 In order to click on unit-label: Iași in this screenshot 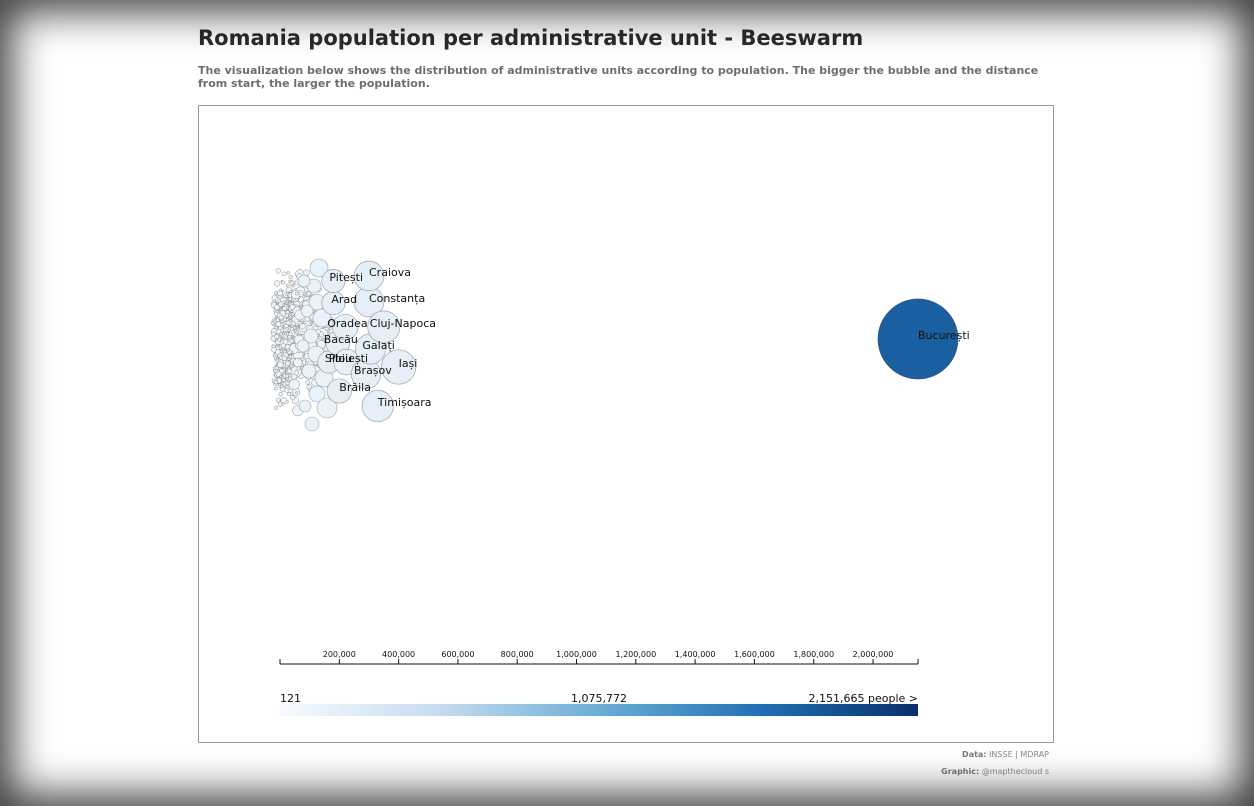, I will do `click(408, 363)`.